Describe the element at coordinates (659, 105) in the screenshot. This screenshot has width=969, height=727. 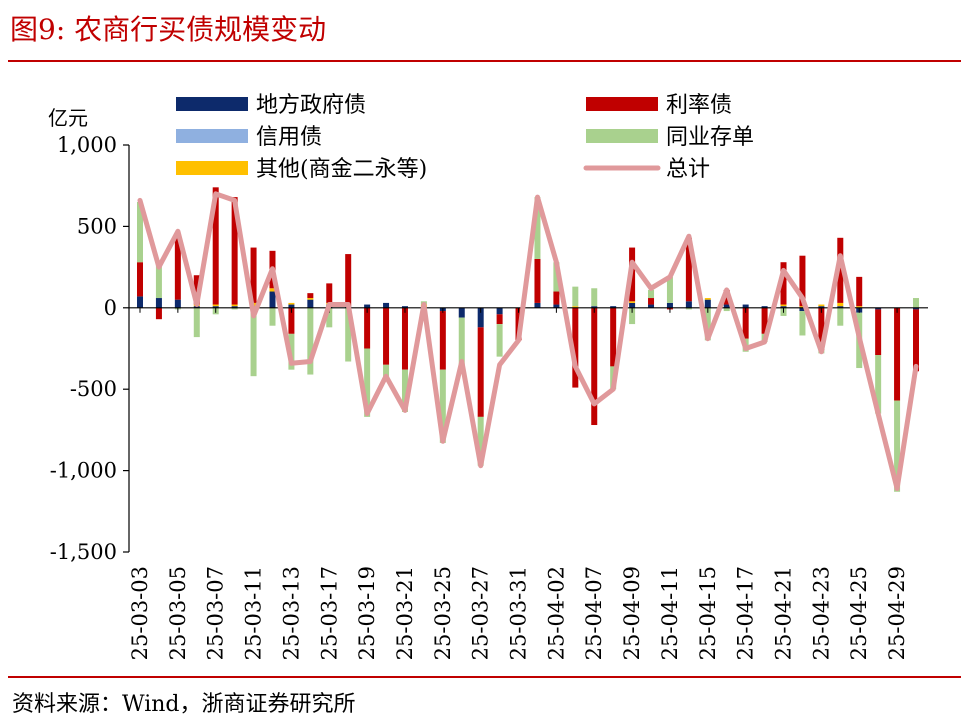
I see `legend-item-rate: 利率债` at that location.